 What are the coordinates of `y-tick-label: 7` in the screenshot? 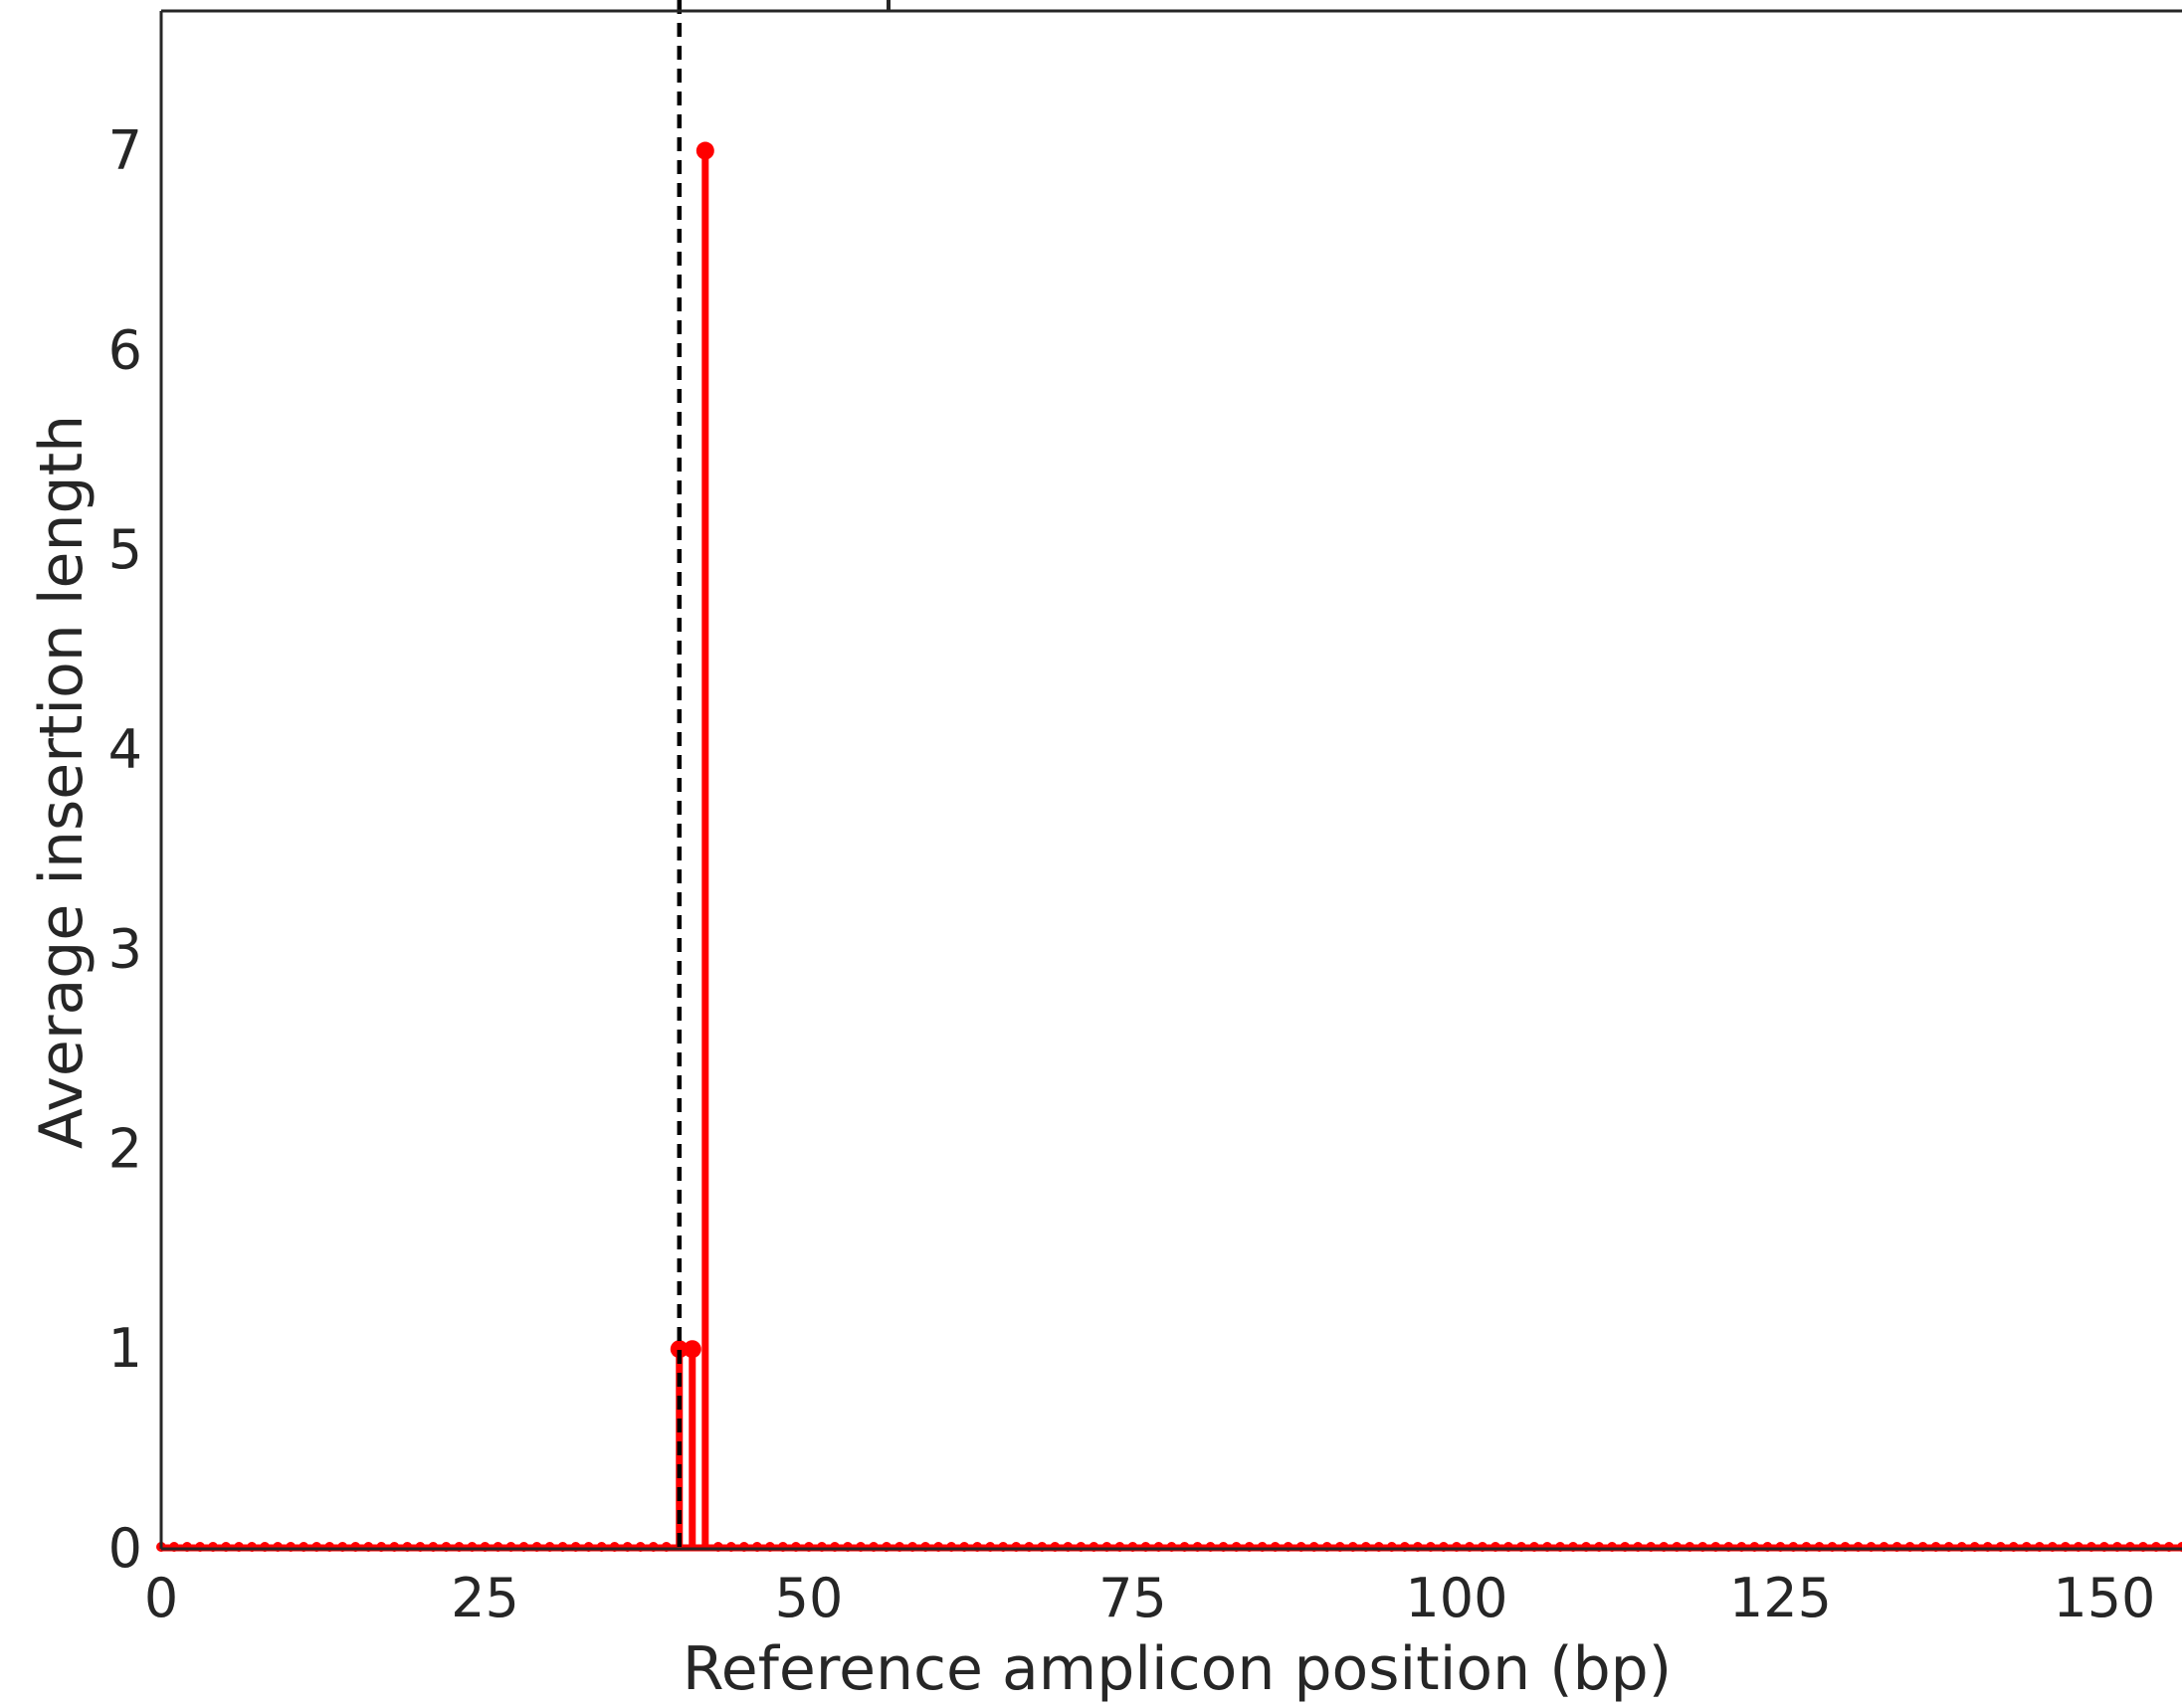 It's located at (125, 150).